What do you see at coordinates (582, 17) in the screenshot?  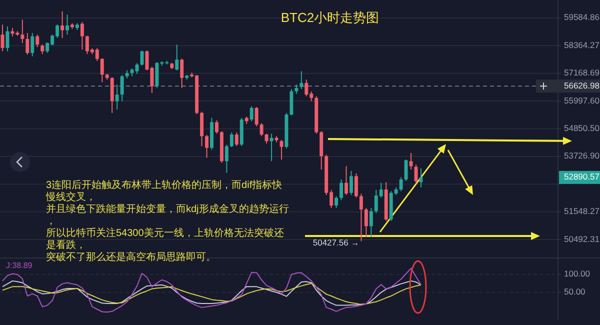 I see `y-tick-label: 59584.86` at bounding box center [582, 17].